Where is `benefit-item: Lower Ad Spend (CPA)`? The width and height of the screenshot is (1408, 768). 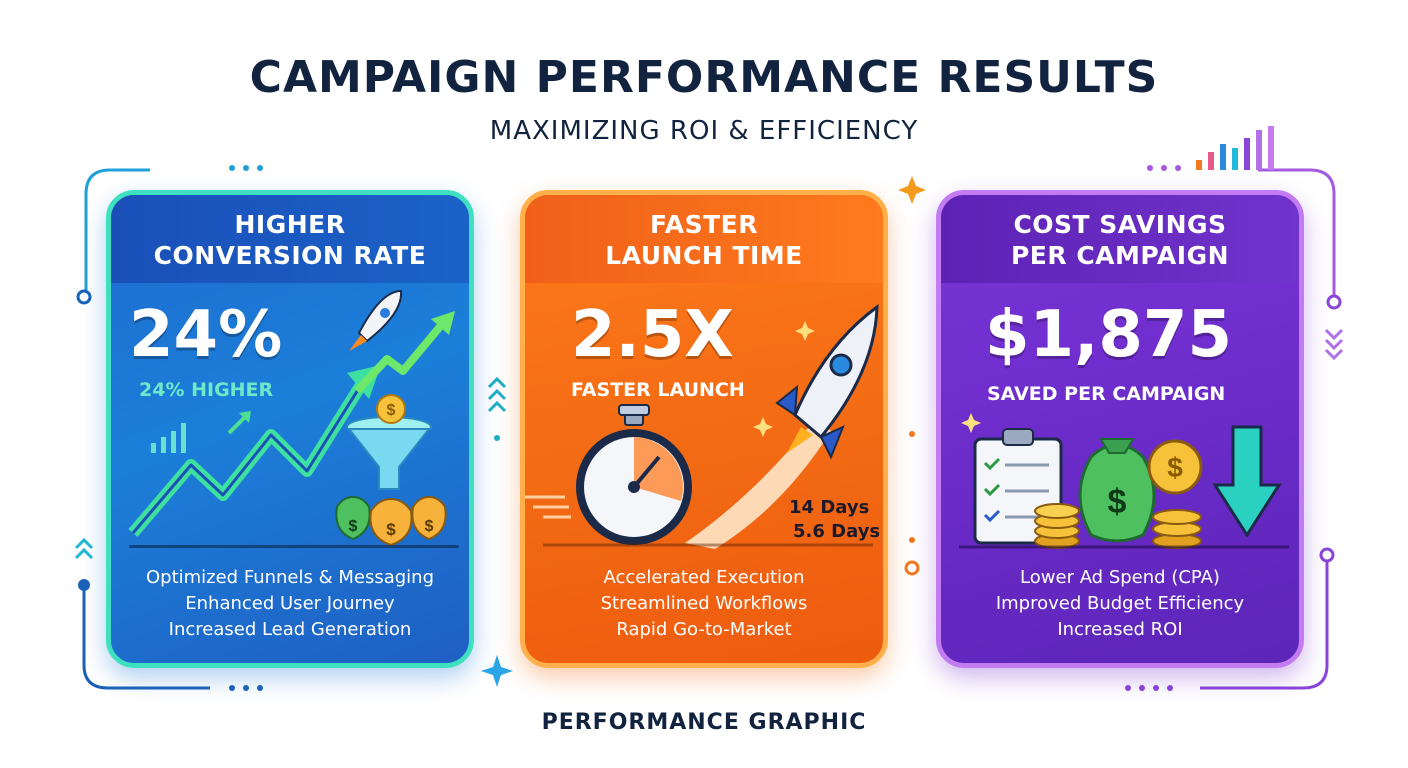 benefit-item: Lower Ad Spend (CPA) is located at coordinates (1120, 577).